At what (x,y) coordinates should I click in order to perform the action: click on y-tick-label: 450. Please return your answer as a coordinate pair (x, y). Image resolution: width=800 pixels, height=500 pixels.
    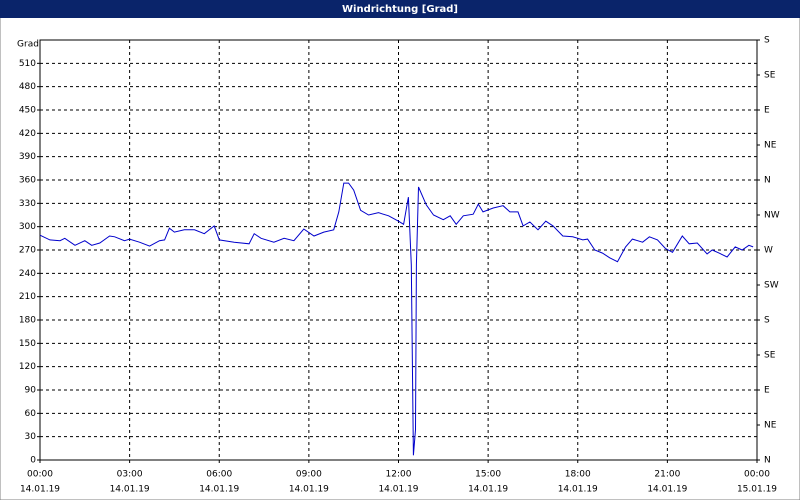
    Looking at the image, I should click on (27, 111).